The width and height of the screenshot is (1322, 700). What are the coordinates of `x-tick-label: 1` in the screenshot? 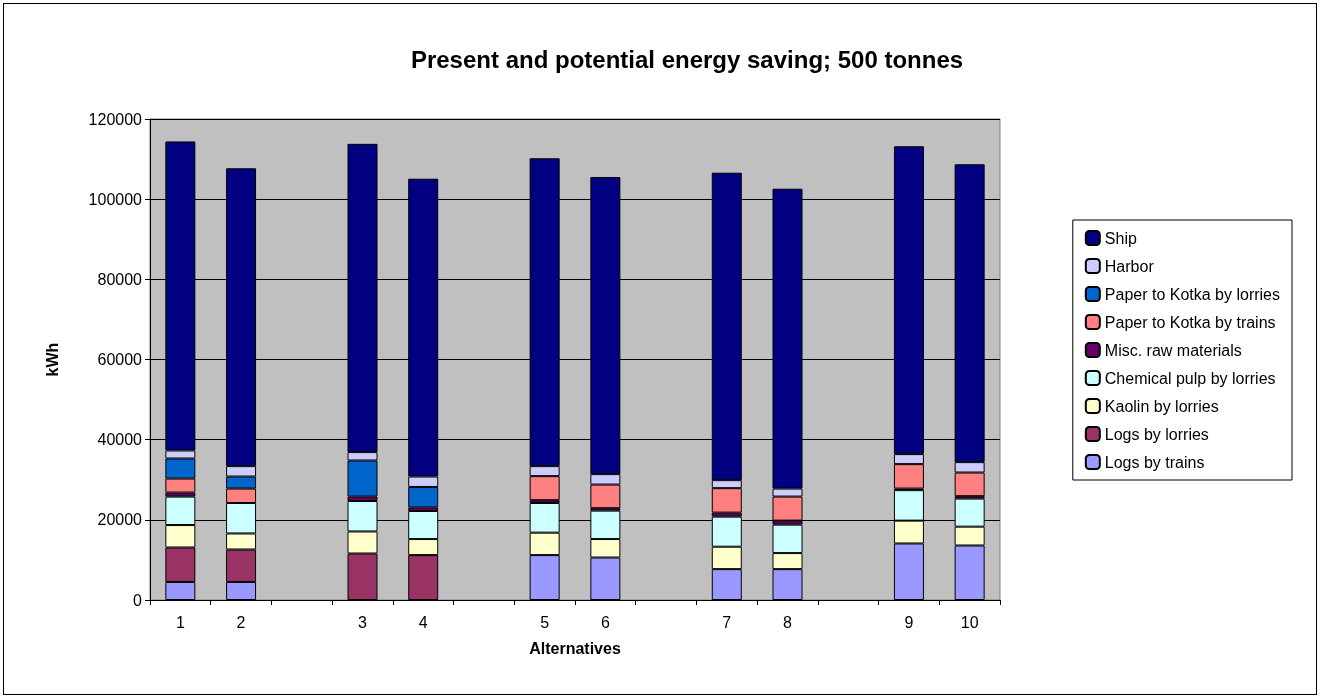 It's located at (180, 622).